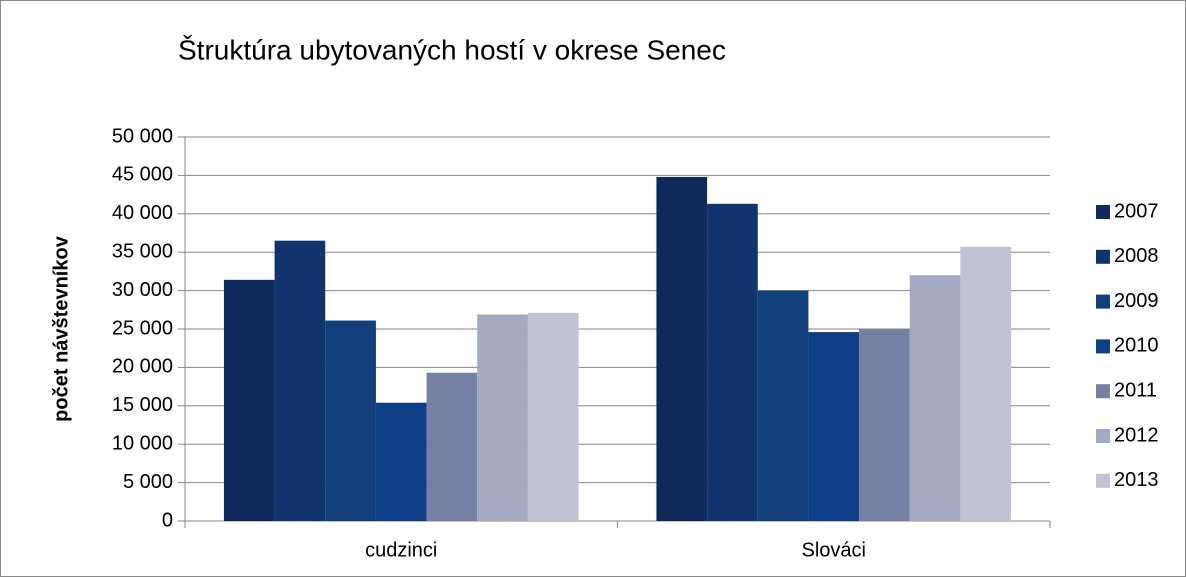 Image resolution: width=1186 pixels, height=577 pixels. What do you see at coordinates (1136, 256) in the screenshot?
I see `legend-label: 2008` at bounding box center [1136, 256].